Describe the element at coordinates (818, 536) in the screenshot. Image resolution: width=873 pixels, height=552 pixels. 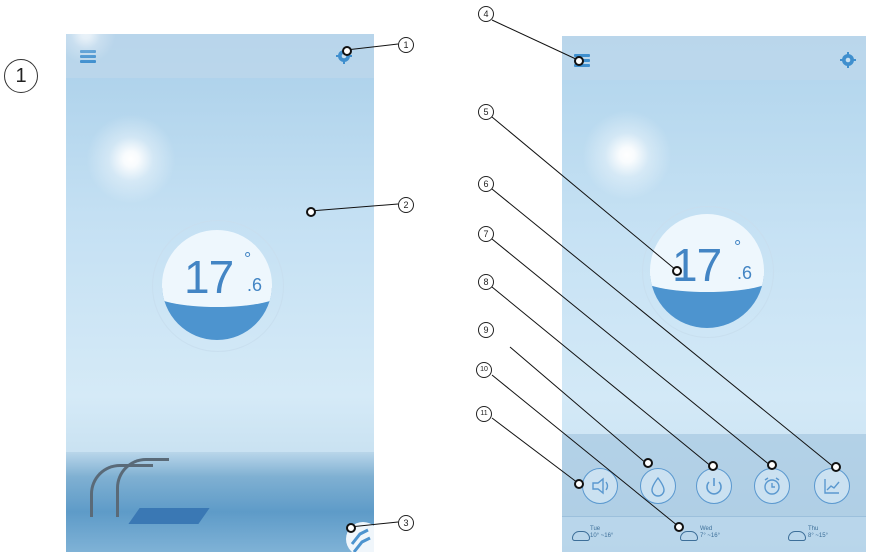
I see `forecast-range-label: 8° ~15°` at that location.